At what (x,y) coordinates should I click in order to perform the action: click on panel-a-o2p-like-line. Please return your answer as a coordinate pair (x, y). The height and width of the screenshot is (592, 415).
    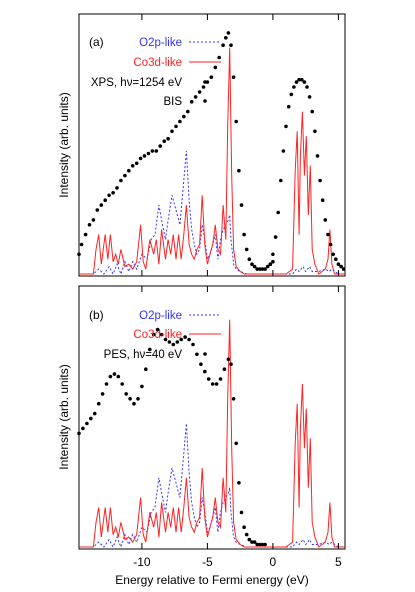
    Looking at the image, I should click on (212, 213).